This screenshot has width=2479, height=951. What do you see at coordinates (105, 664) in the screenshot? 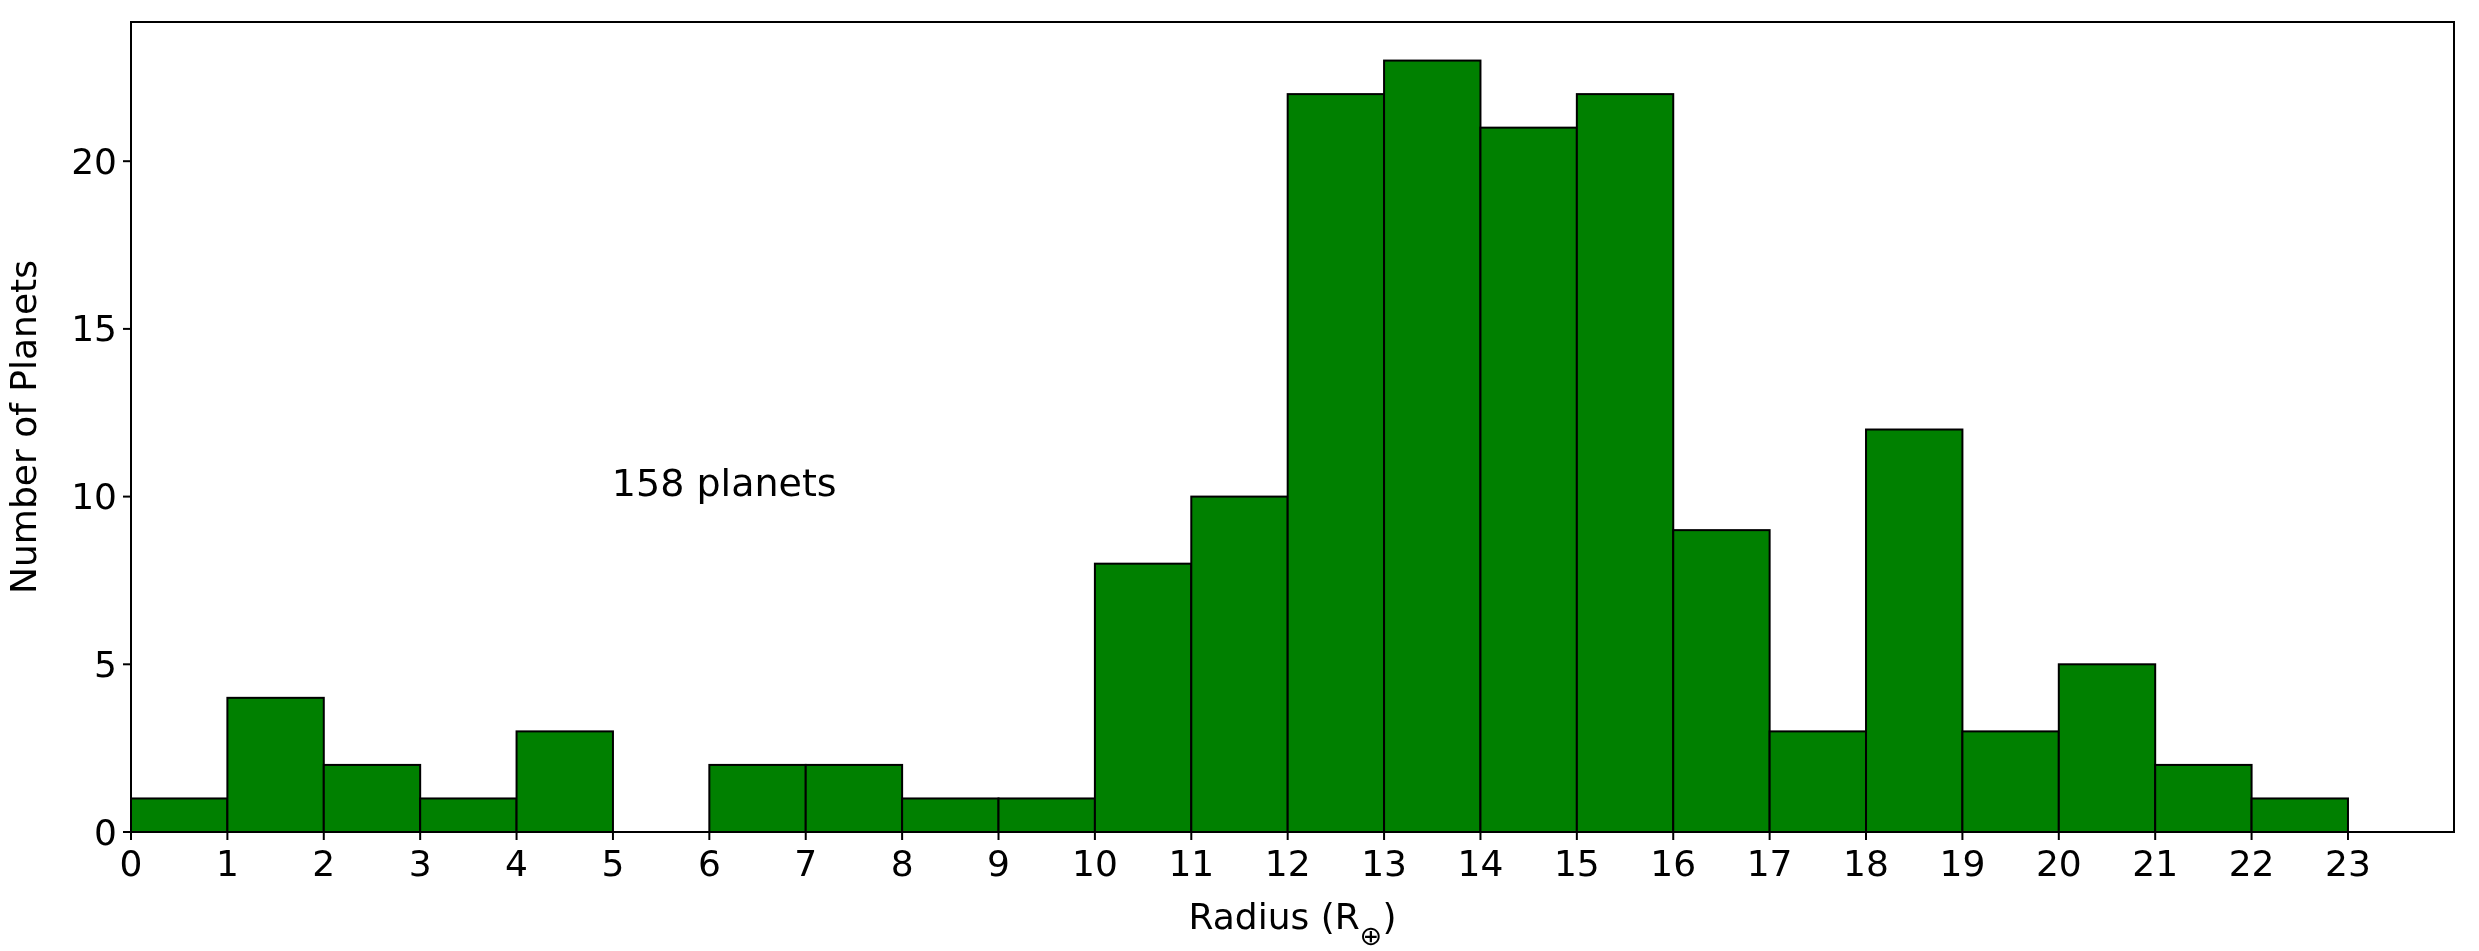
I see `y-tick-label: 5` at bounding box center [105, 664].